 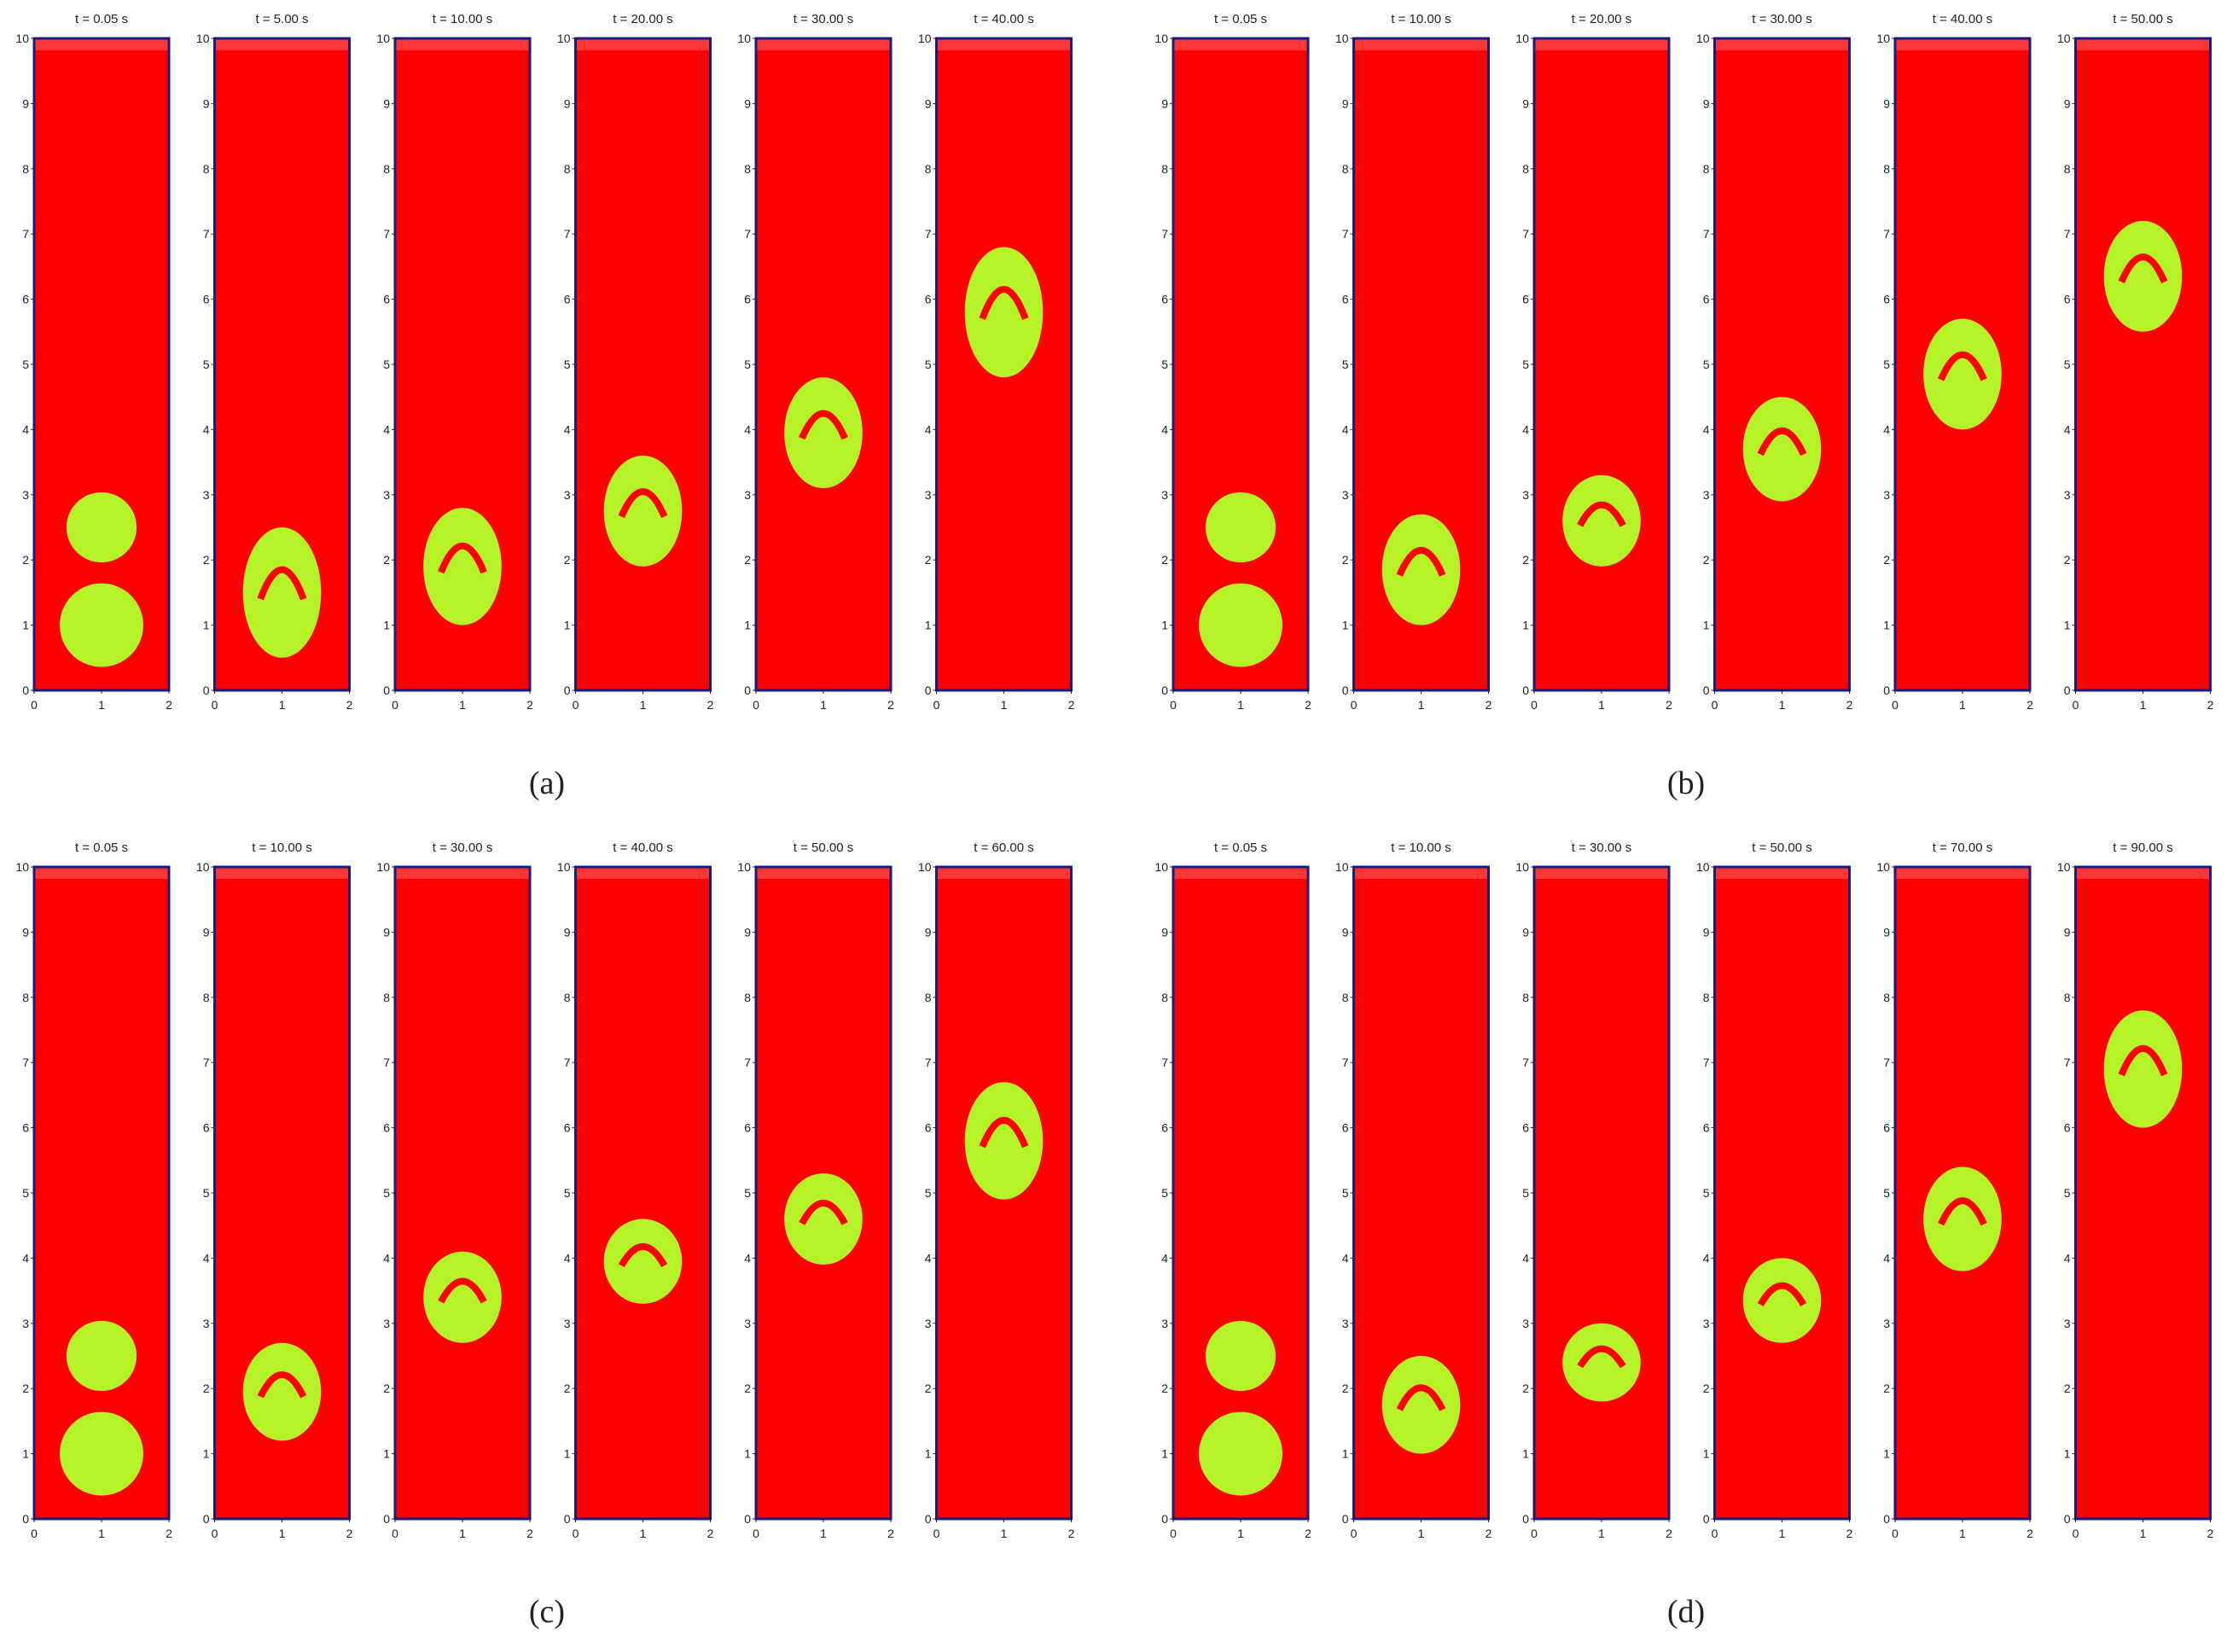 What do you see at coordinates (1602, 848) in the screenshot?
I see `frame-title: t = 30.00 s` at bounding box center [1602, 848].